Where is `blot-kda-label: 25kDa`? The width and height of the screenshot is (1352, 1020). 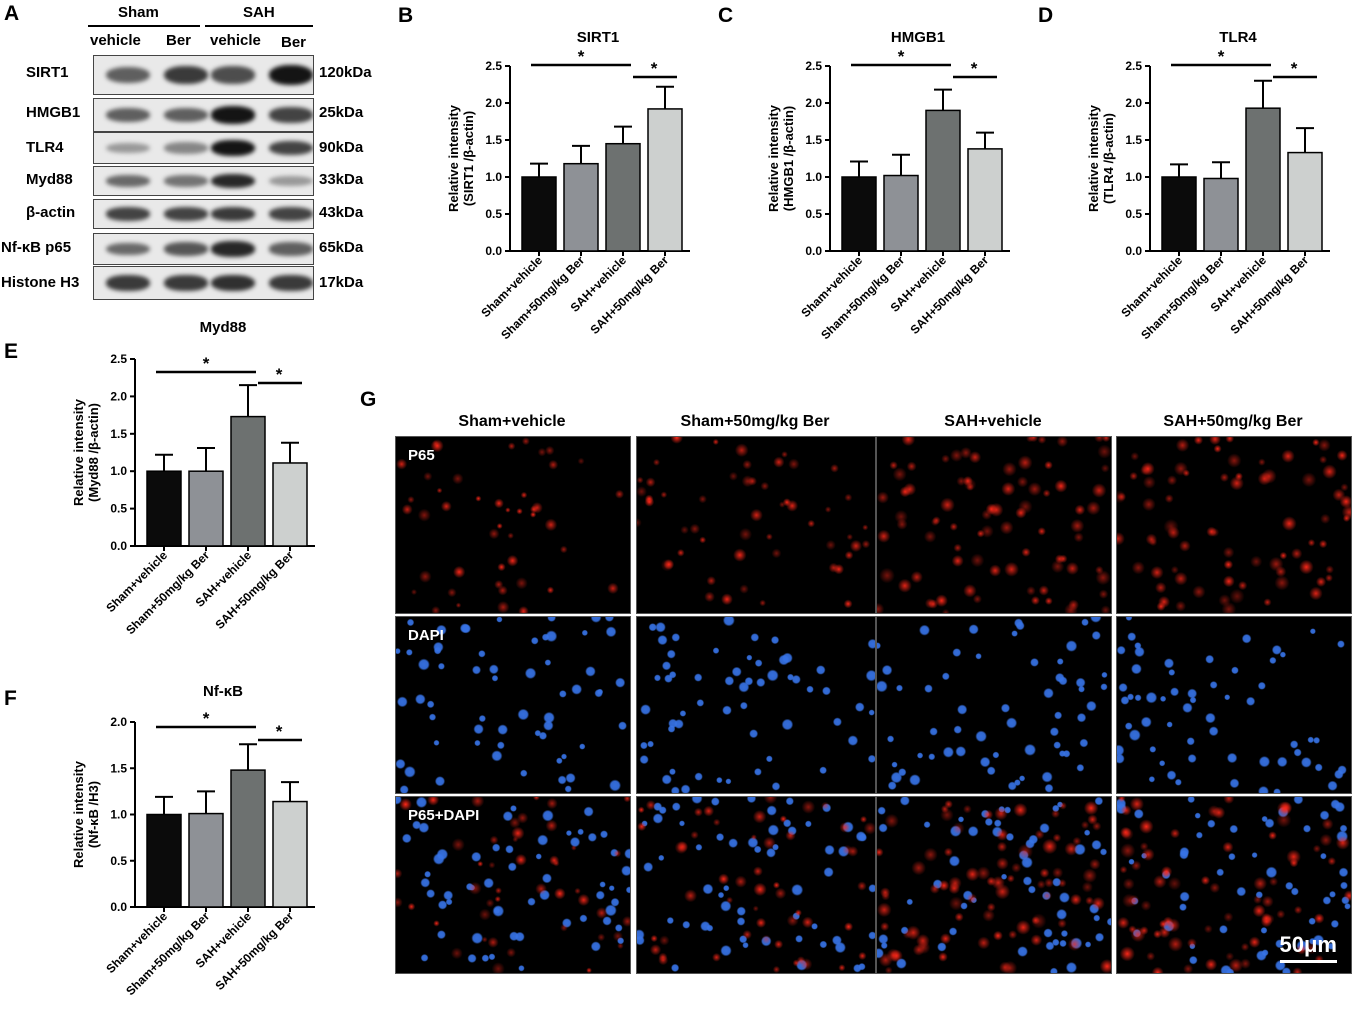
blot-kda-label: 25kDa is located at coordinates (341, 112).